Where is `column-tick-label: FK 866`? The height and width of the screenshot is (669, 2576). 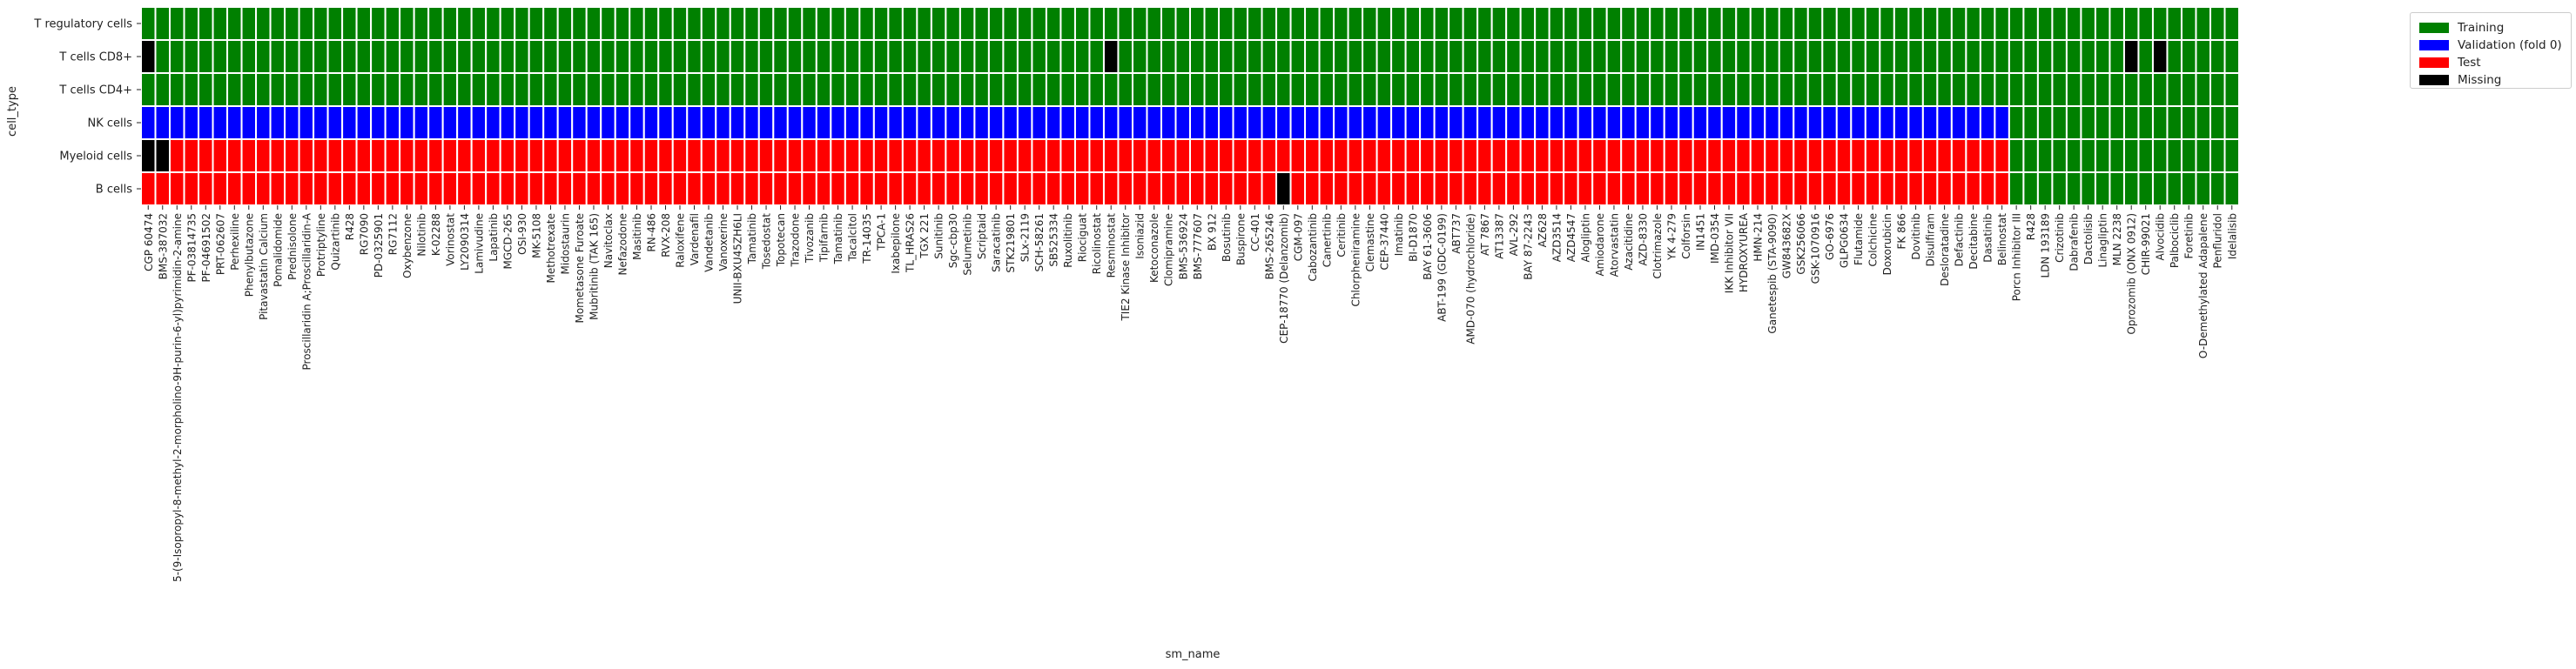
column-tick-label: FK 866 is located at coordinates (1902, 232).